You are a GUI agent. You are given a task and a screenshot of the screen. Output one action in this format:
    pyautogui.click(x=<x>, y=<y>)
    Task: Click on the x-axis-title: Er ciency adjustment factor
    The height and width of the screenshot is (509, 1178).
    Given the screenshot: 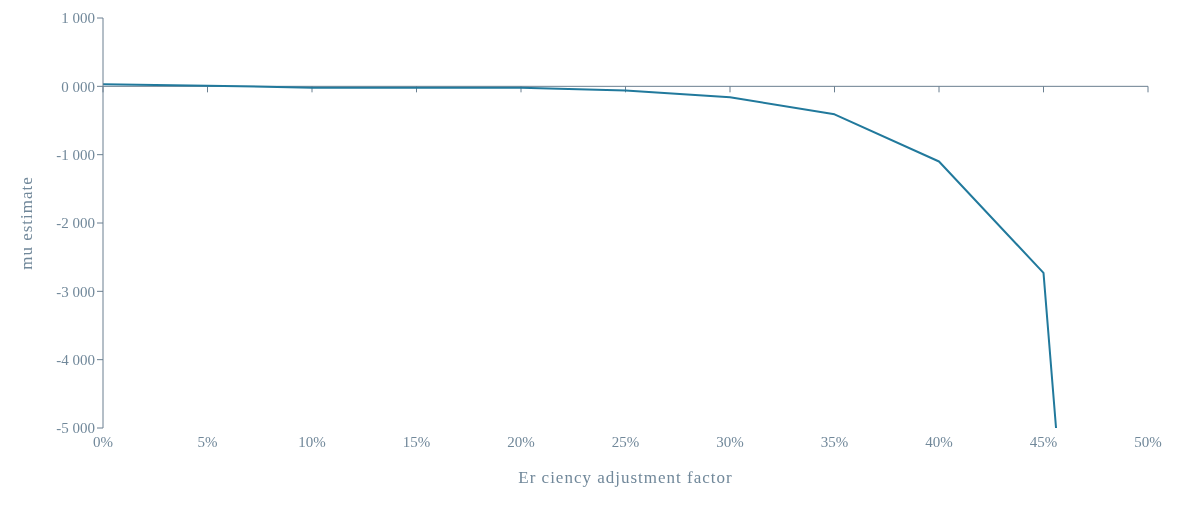 What is the action you would take?
    pyautogui.click(x=625, y=477)
    